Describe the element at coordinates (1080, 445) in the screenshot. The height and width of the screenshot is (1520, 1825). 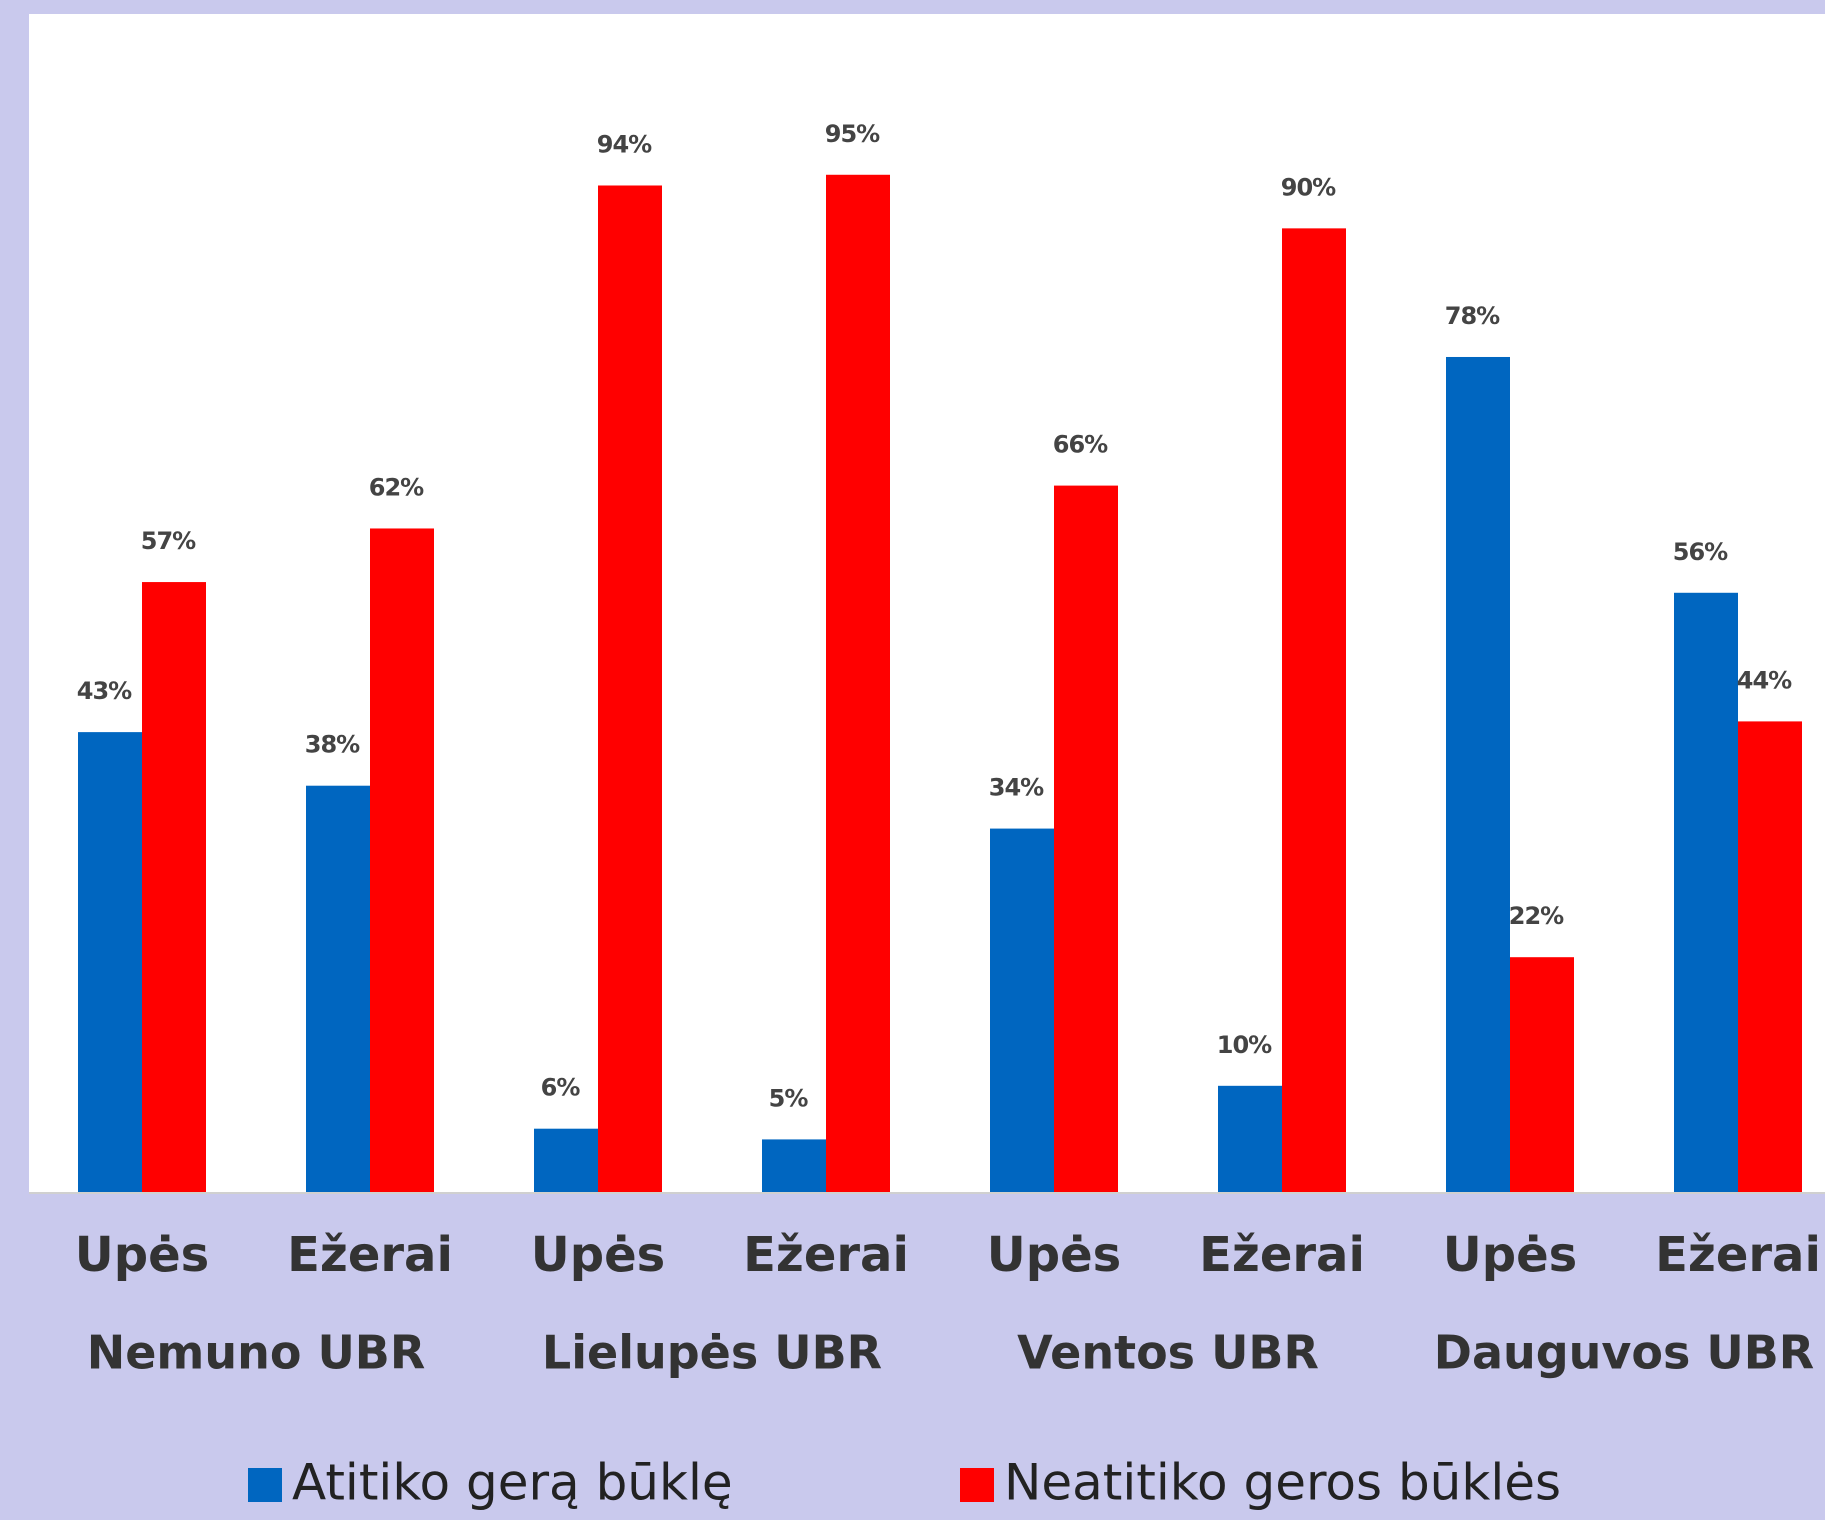
I see `data-label: 66%` at that location.